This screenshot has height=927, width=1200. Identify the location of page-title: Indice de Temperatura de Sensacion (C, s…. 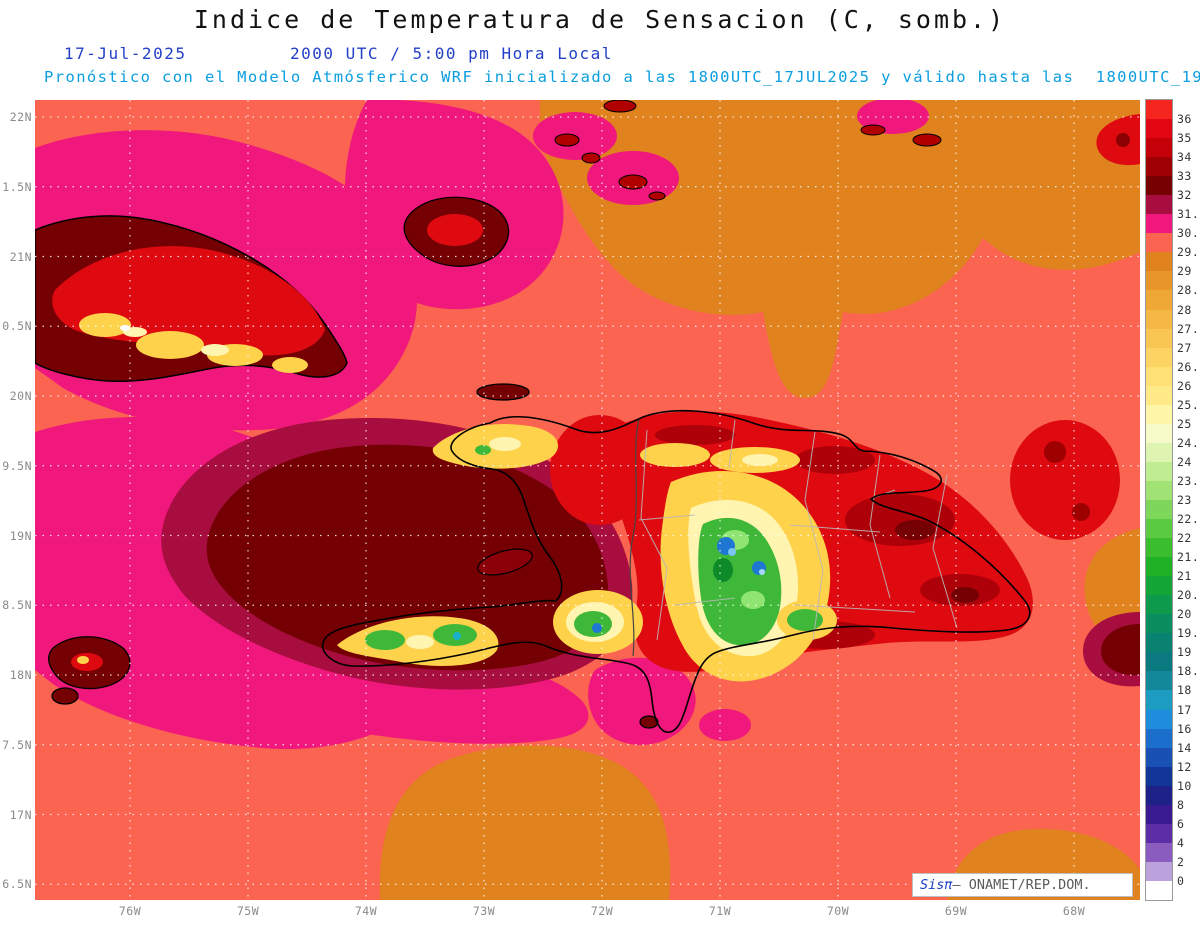
(600, 19).